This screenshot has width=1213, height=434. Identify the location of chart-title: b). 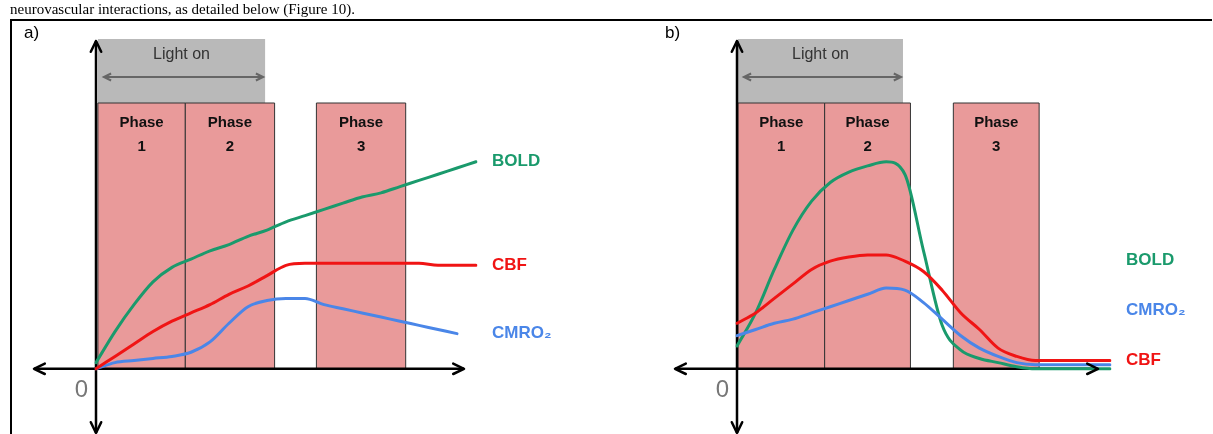
(673, 33).